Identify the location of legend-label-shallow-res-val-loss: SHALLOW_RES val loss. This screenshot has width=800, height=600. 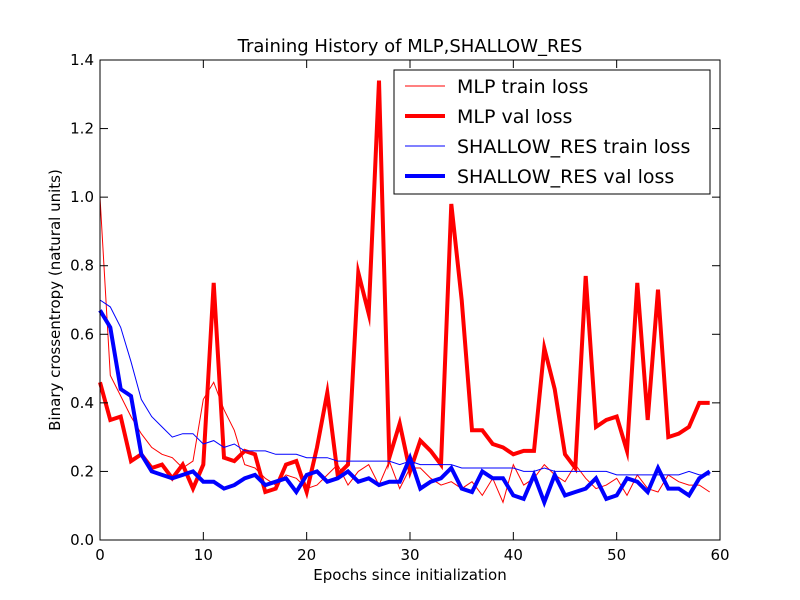
(565, 177).